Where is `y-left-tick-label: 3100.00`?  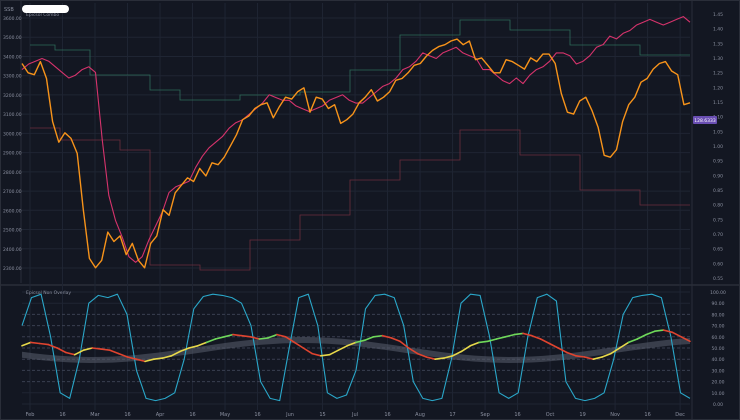
y-left-tick-label: 3100.00 is located at coordinates (12, 115).